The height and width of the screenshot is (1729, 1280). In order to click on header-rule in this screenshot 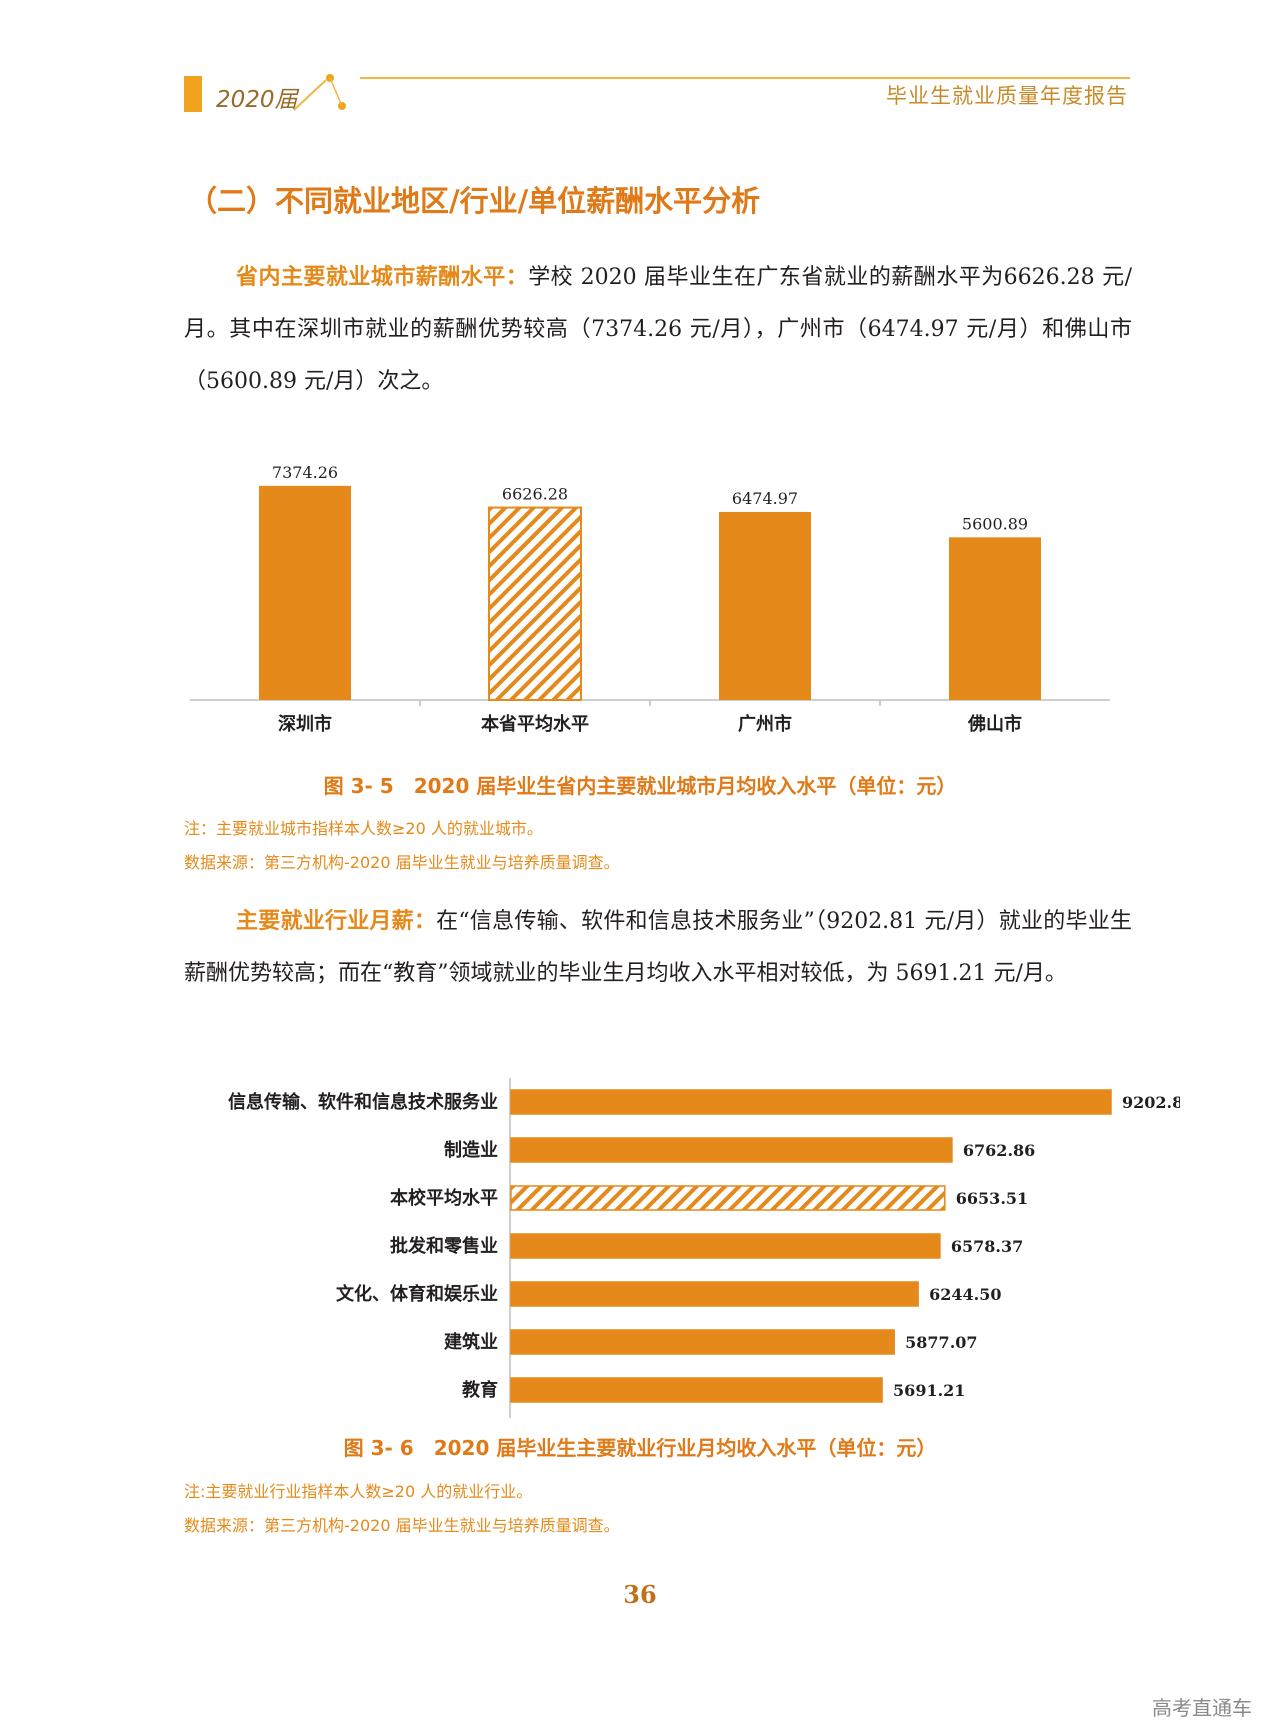, I will do `click(745, 78)`.